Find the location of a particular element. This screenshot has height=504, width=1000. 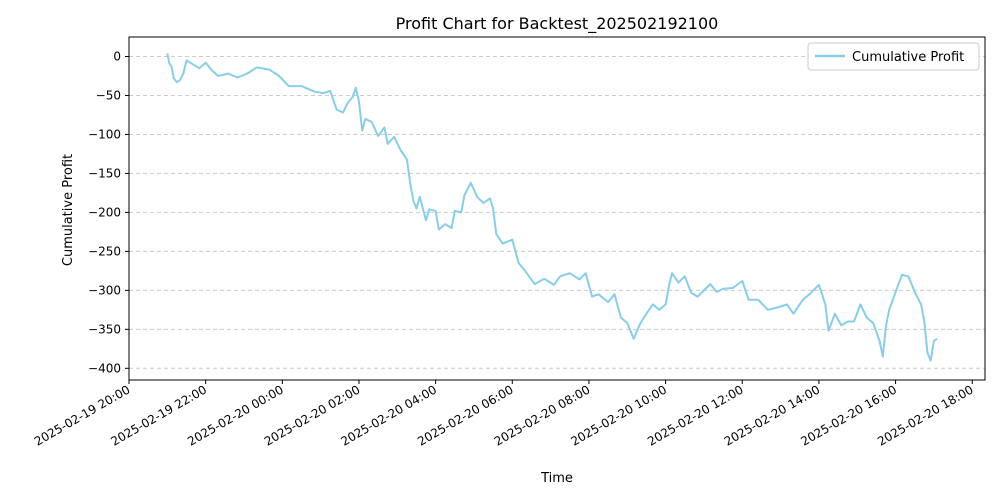

chart-title: Profit Chart for Backtest_202502192100 is located at coordinates (557, 24).